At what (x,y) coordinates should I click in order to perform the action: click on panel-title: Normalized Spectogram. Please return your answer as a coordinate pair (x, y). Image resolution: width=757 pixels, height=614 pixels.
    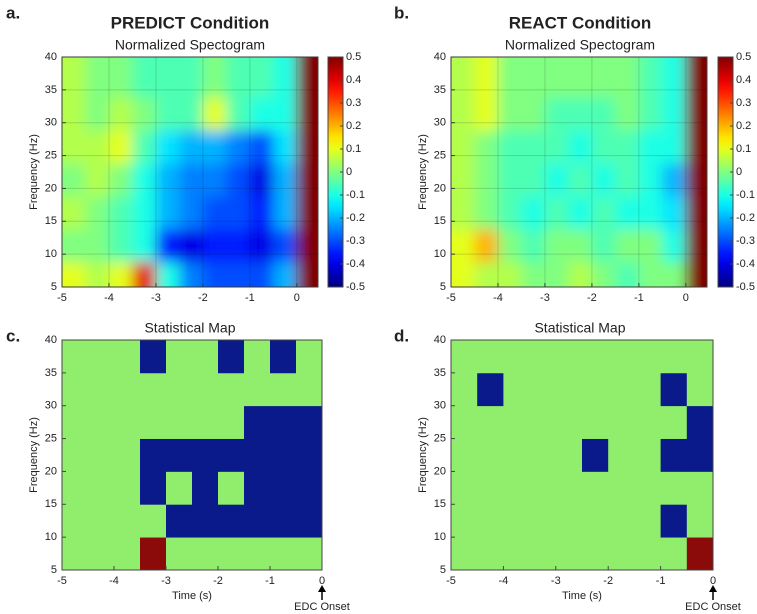
    Looking at the image, I should click on (580, 45).